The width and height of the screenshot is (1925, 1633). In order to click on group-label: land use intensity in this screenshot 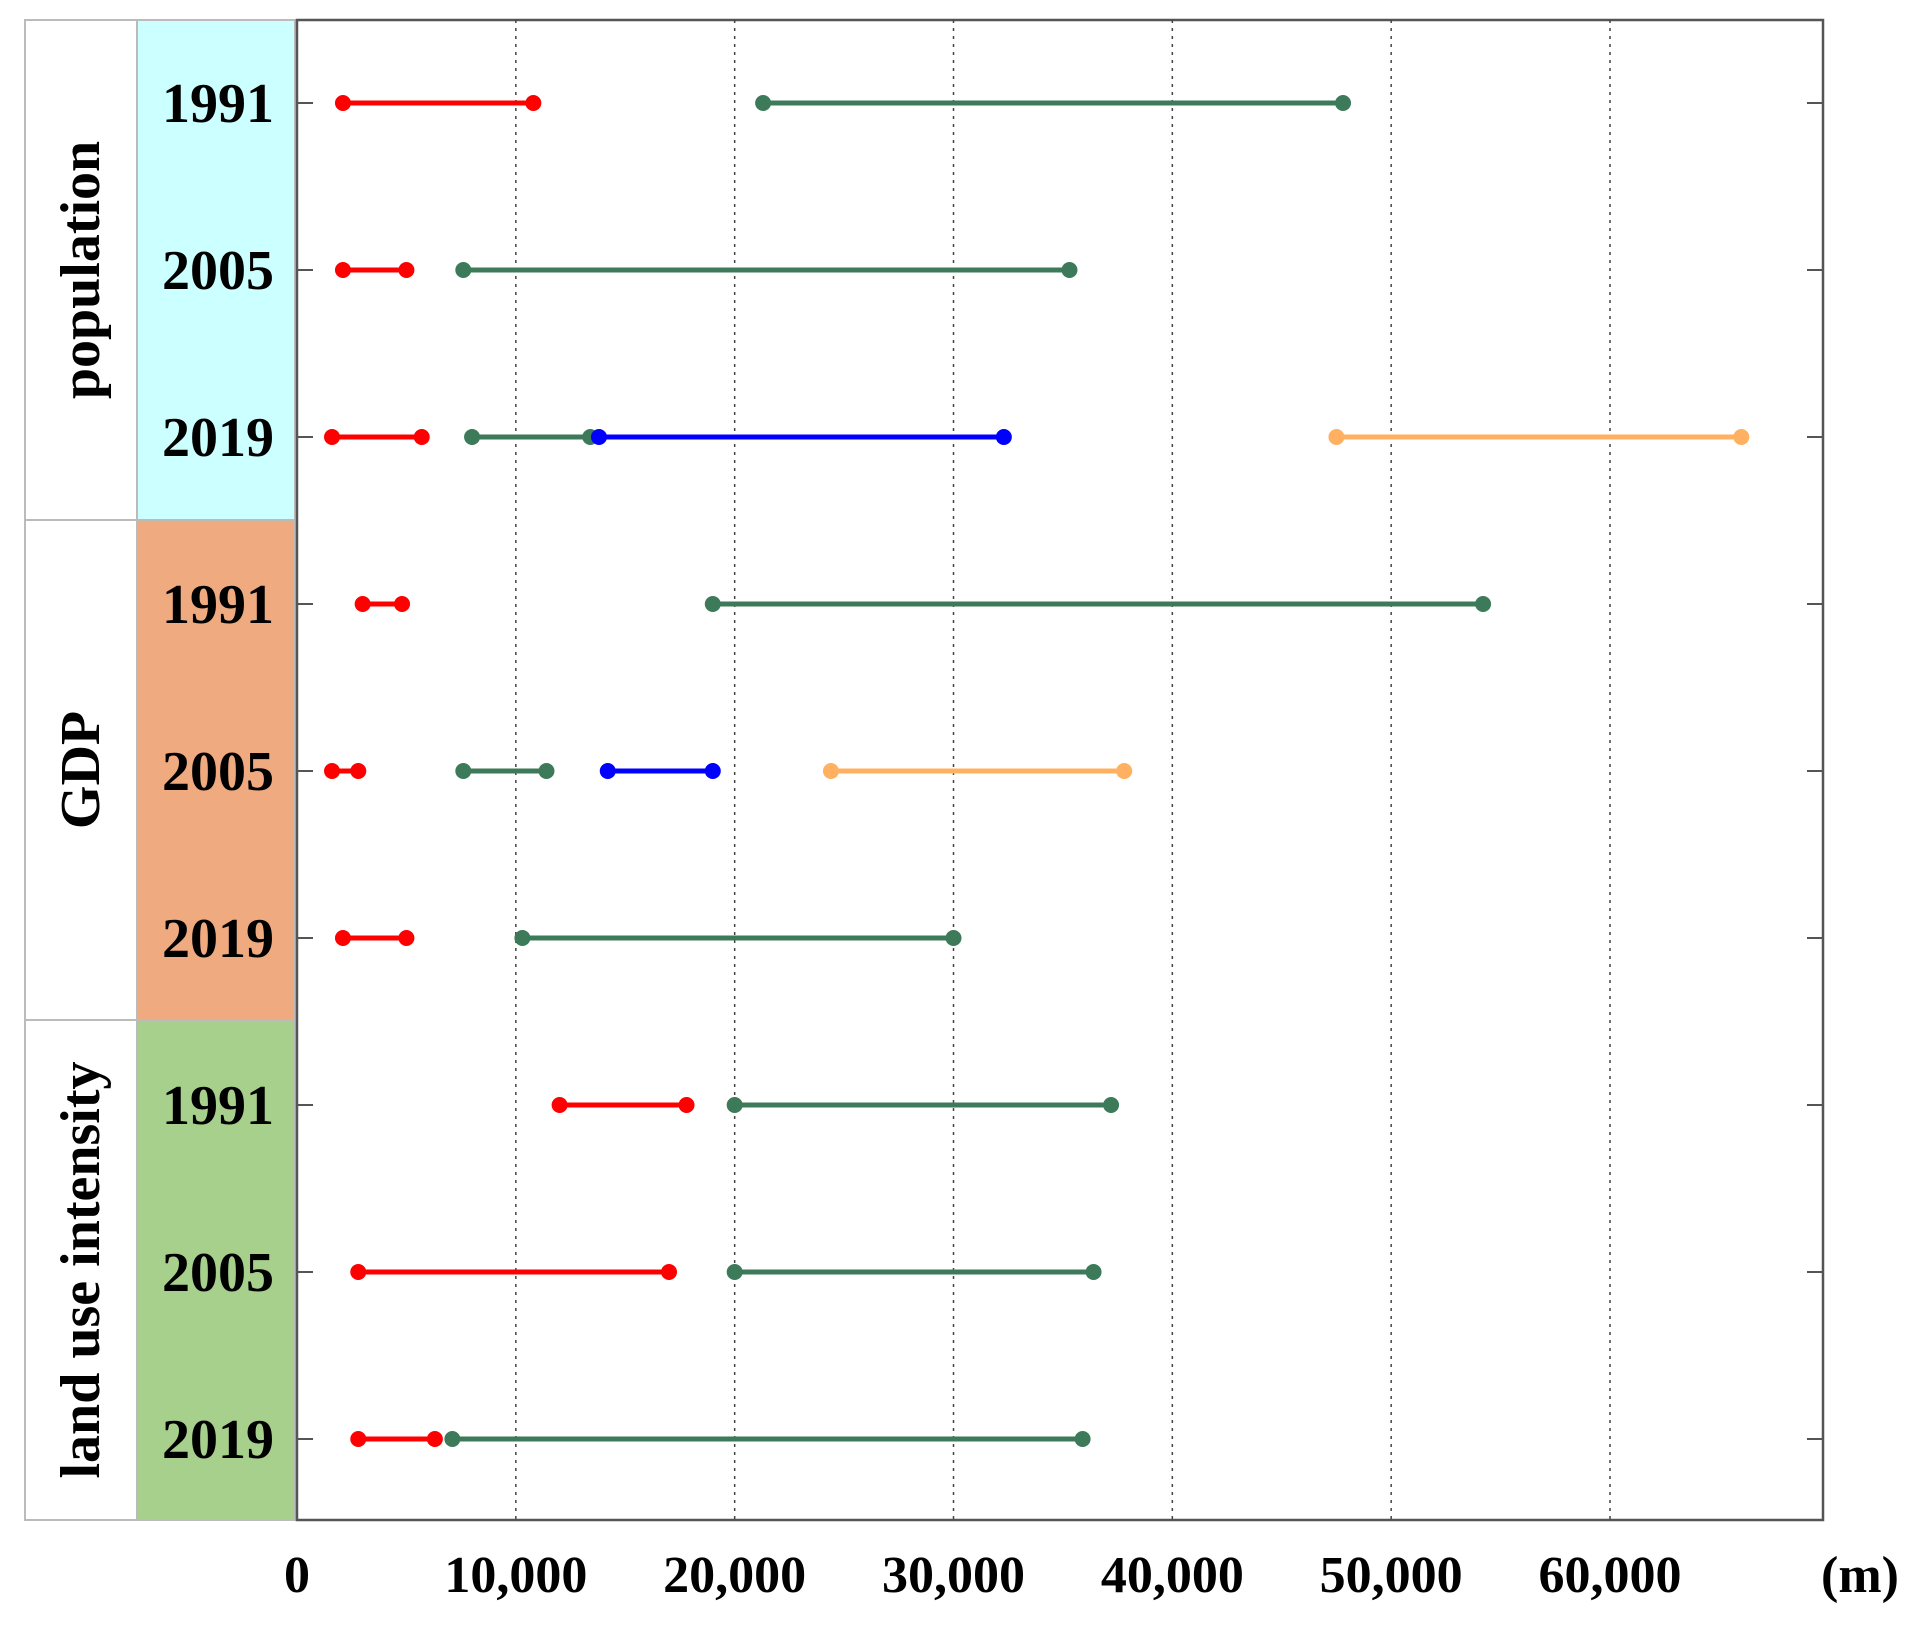, I will do `click(81, 1270)`.